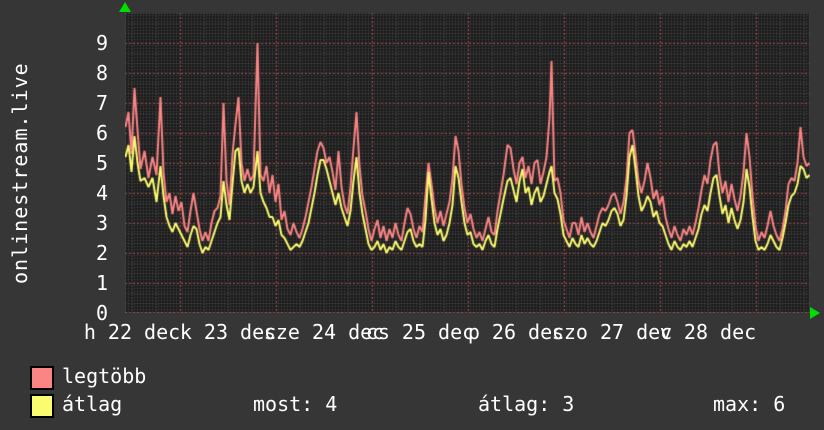  Describe the element at coordinates (516, 332) in the screenshot. I see `x-tick-label: p 26 dec` at that location.